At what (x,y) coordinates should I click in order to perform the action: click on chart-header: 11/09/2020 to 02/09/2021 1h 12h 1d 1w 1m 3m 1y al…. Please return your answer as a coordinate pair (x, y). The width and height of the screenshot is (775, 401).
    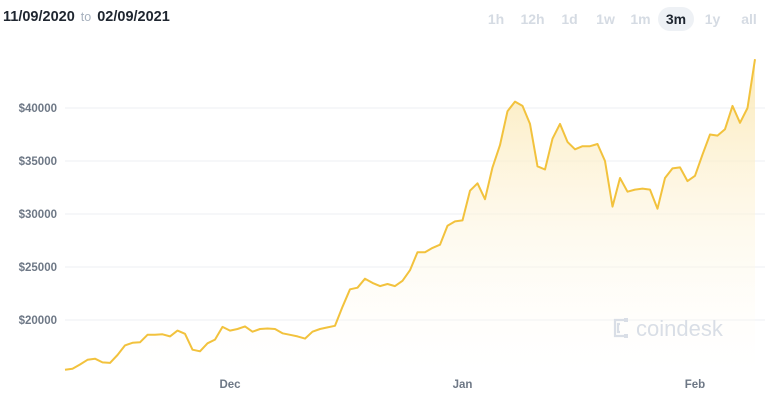
    Looking at the image, I should click on (387, 22).